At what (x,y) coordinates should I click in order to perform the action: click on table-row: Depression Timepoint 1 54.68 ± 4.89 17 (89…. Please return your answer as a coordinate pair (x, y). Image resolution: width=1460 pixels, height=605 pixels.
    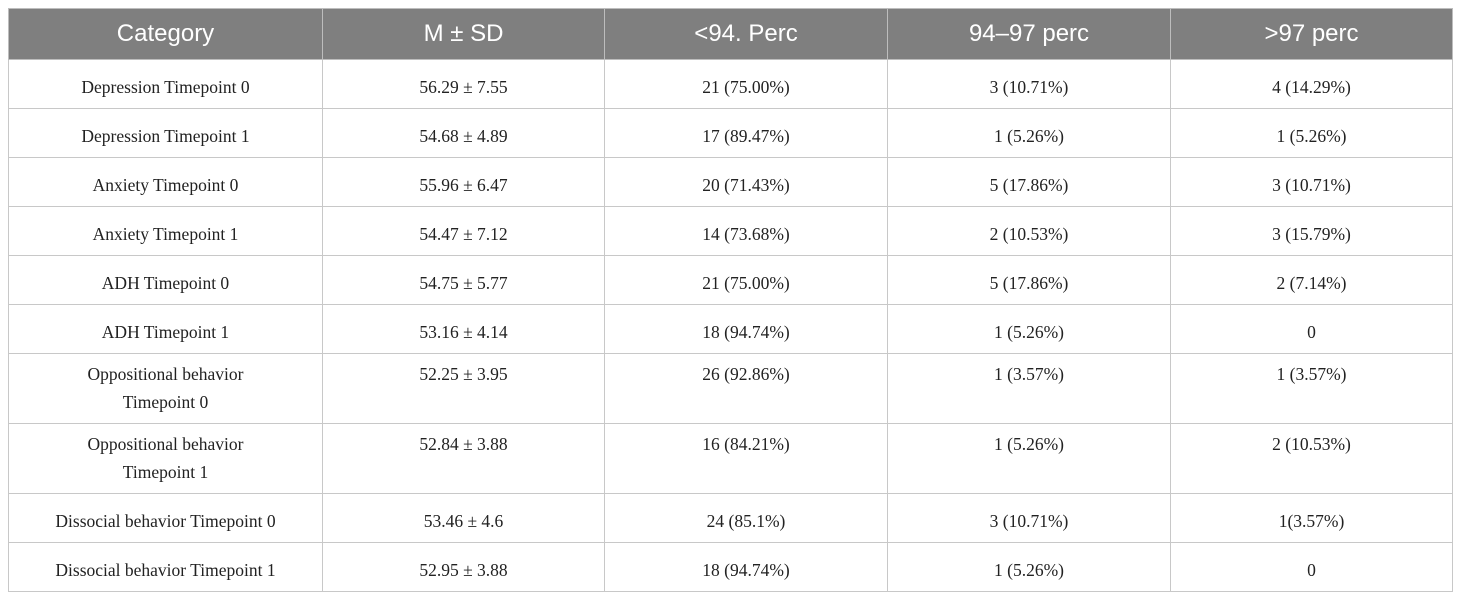
    Looking at the image, I should click on (730, 133).